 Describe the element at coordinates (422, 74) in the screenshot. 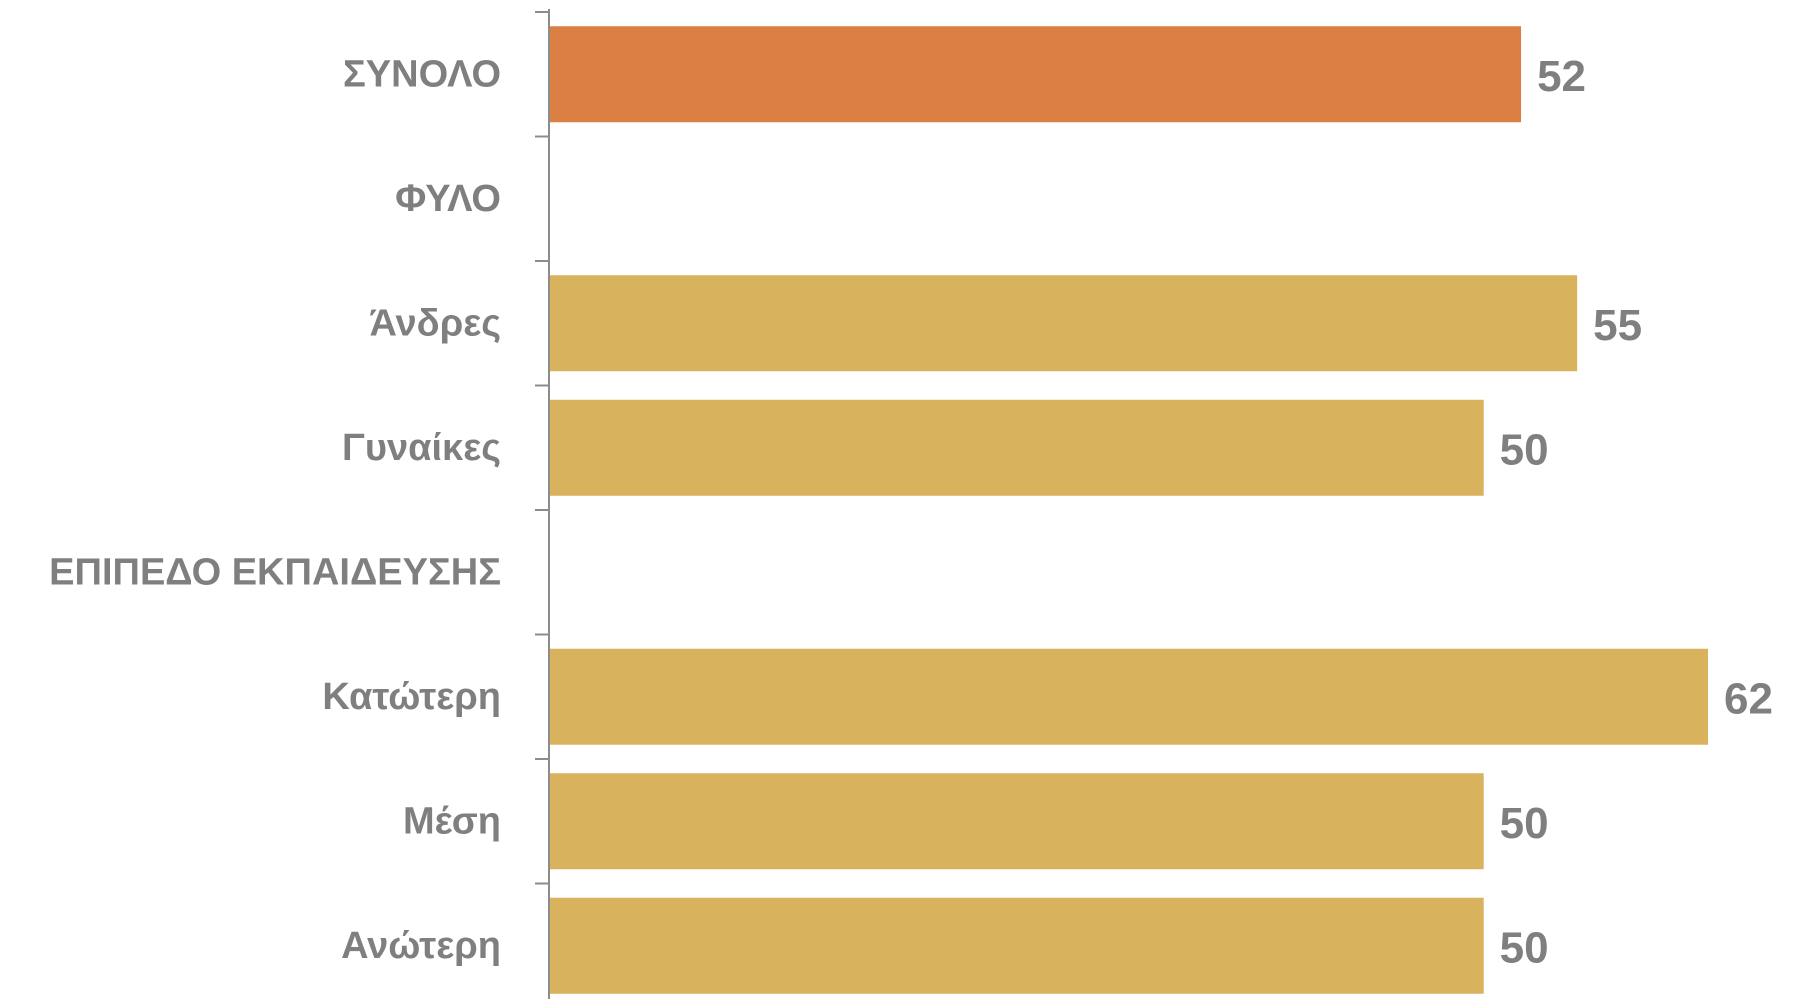

I see `category-label: ΣΥΝΟΛΟ` at that location.